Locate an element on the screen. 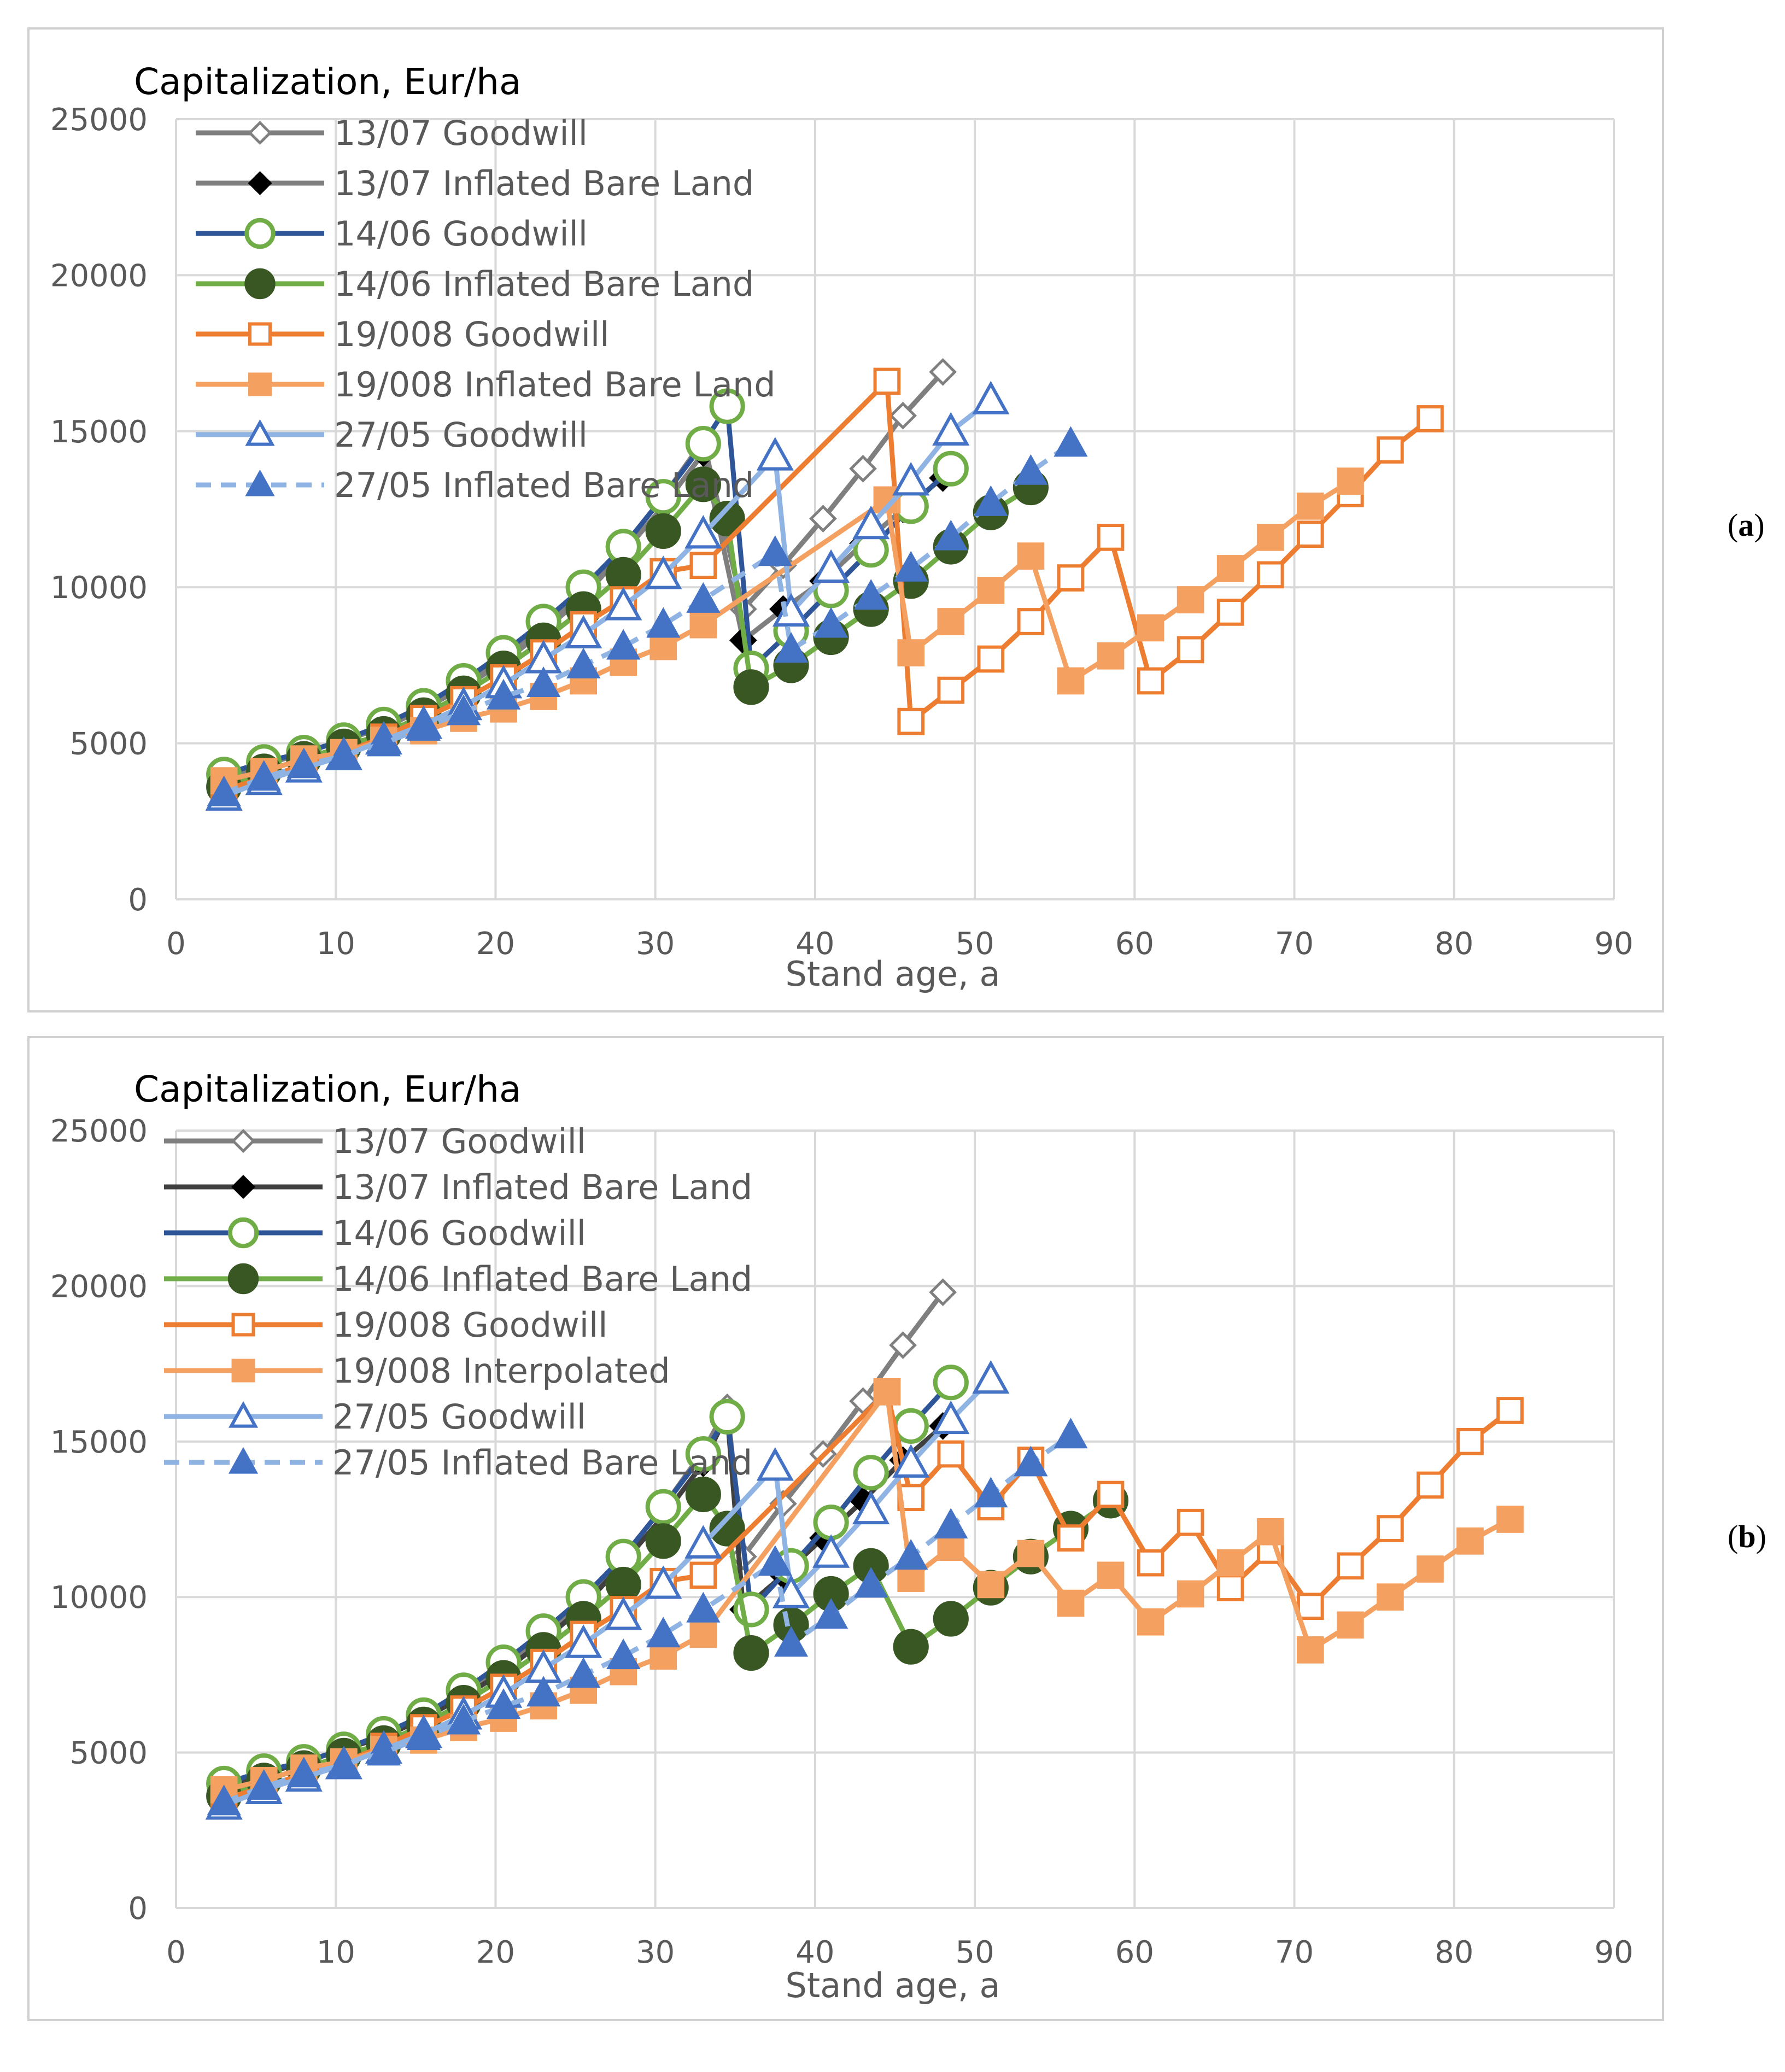  legend-item-ib19008: 19/008 Inflated Bare Land is located at coordinates (486, 385).